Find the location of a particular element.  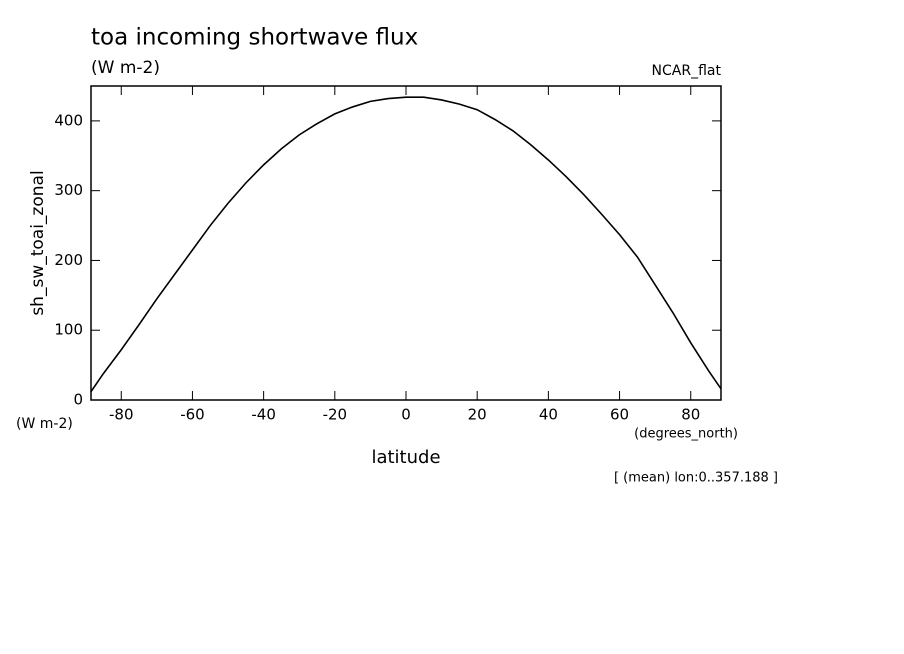

x-tick-label: -20 is located at coordinates (335, 415).